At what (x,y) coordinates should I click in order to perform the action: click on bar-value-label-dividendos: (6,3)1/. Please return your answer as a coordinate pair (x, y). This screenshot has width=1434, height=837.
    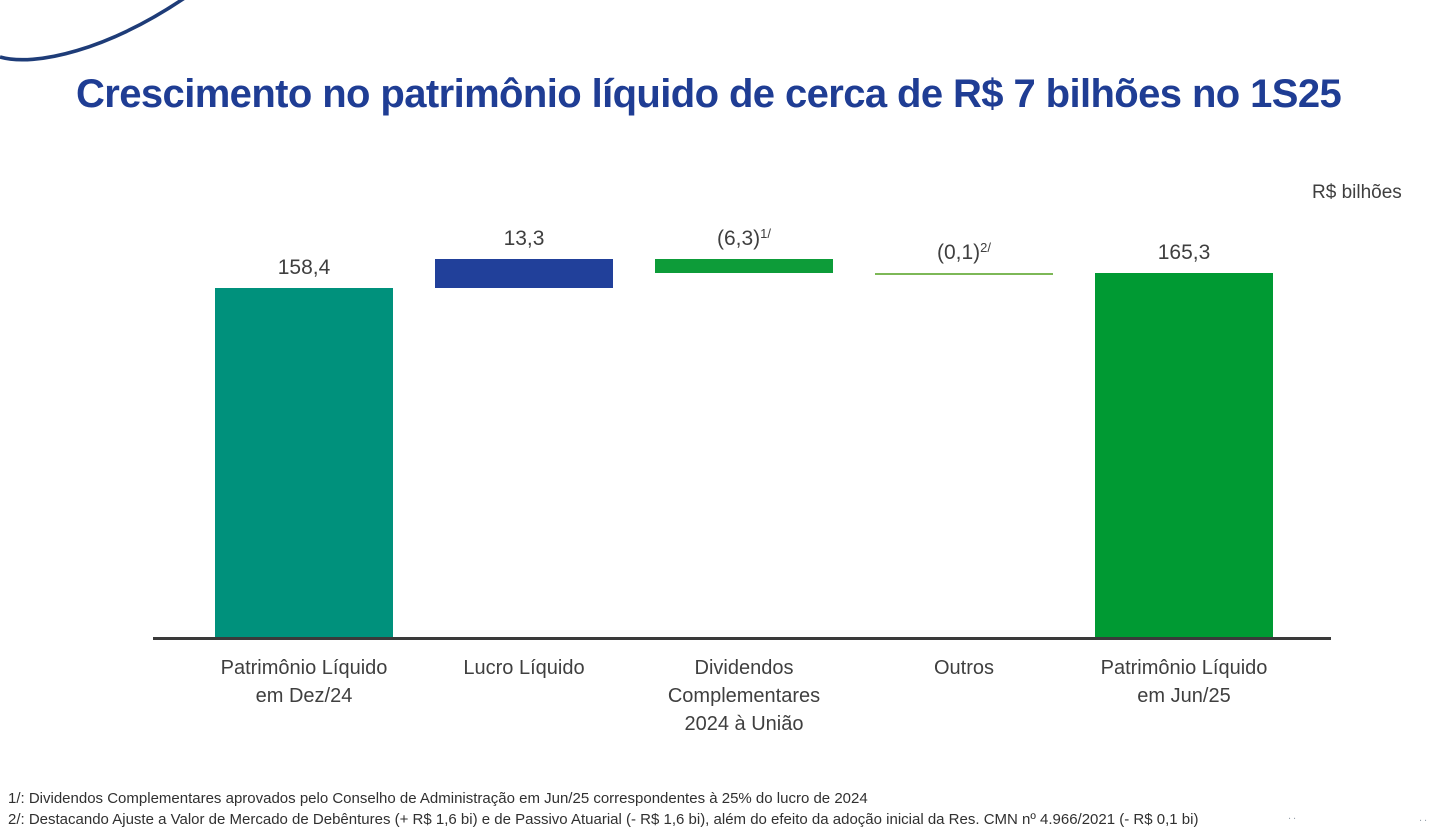
    Looking at the image, I should click on (744, 237).